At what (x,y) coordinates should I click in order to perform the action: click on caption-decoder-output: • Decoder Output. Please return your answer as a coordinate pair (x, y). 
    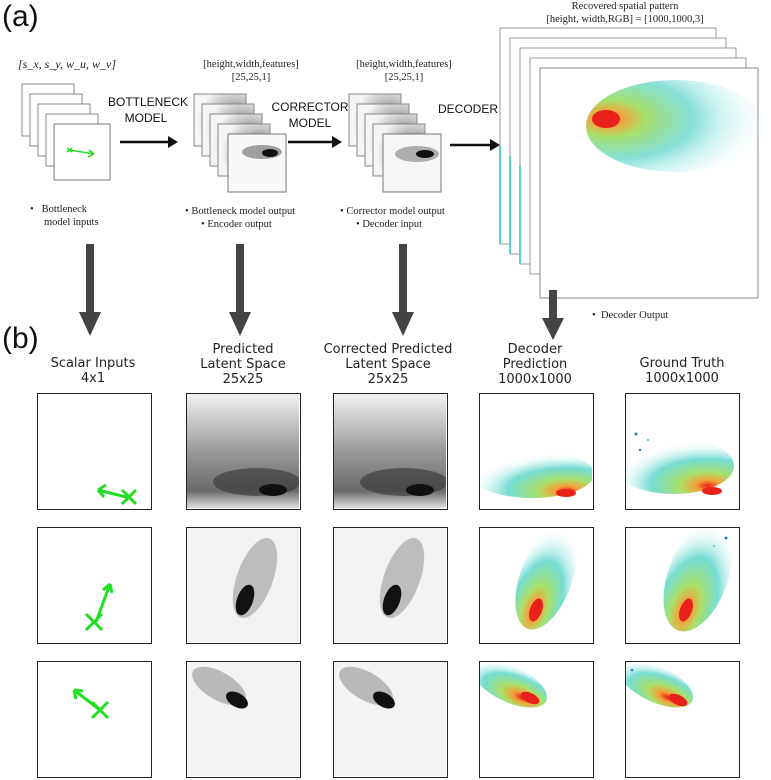
    Looking at the image, I should click on (630, 315).